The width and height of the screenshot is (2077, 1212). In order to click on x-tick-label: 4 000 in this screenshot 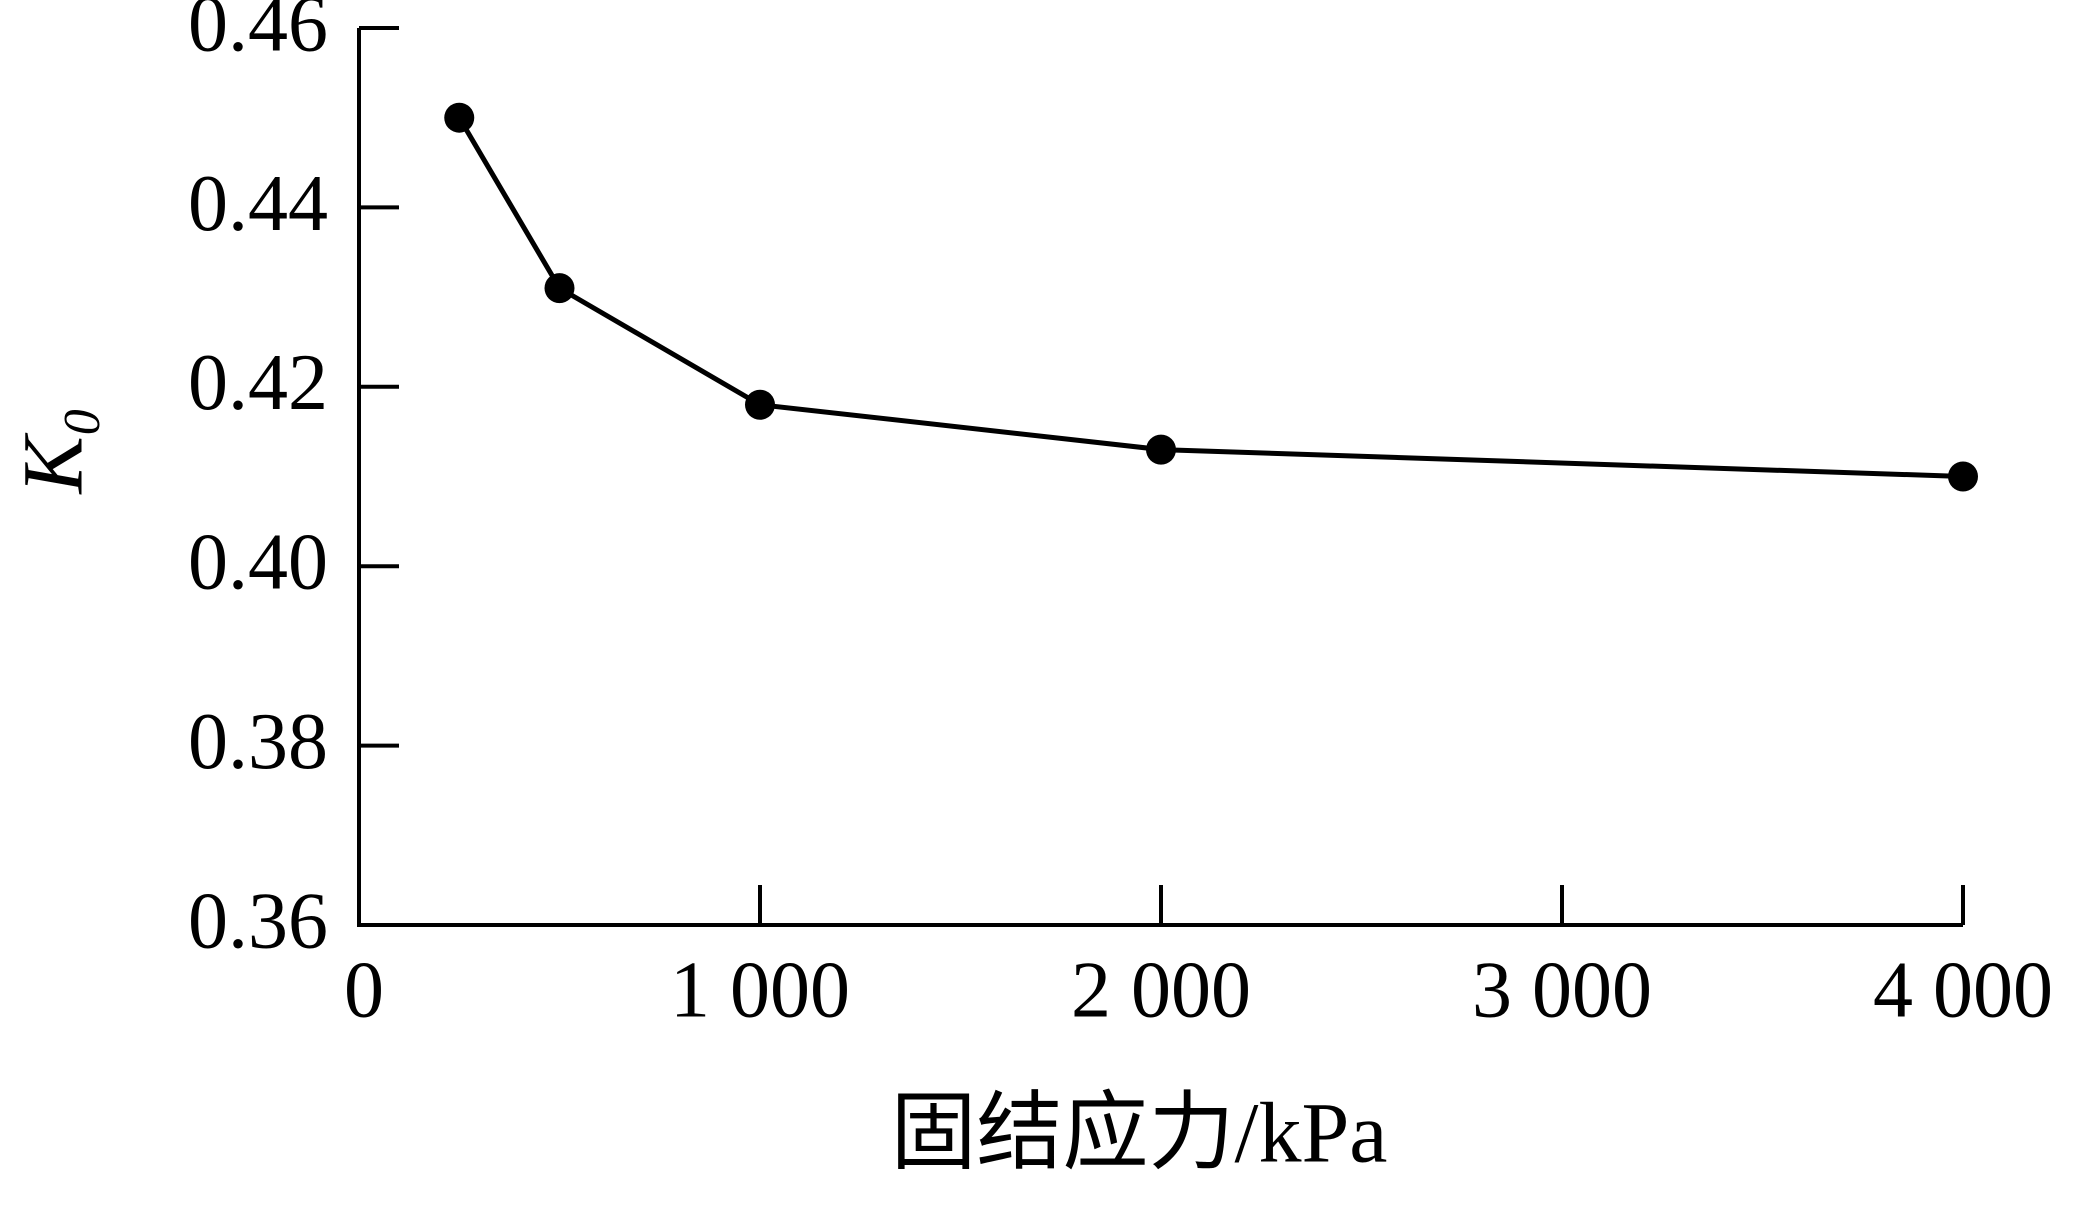, I will do `click(1963, 990)`.